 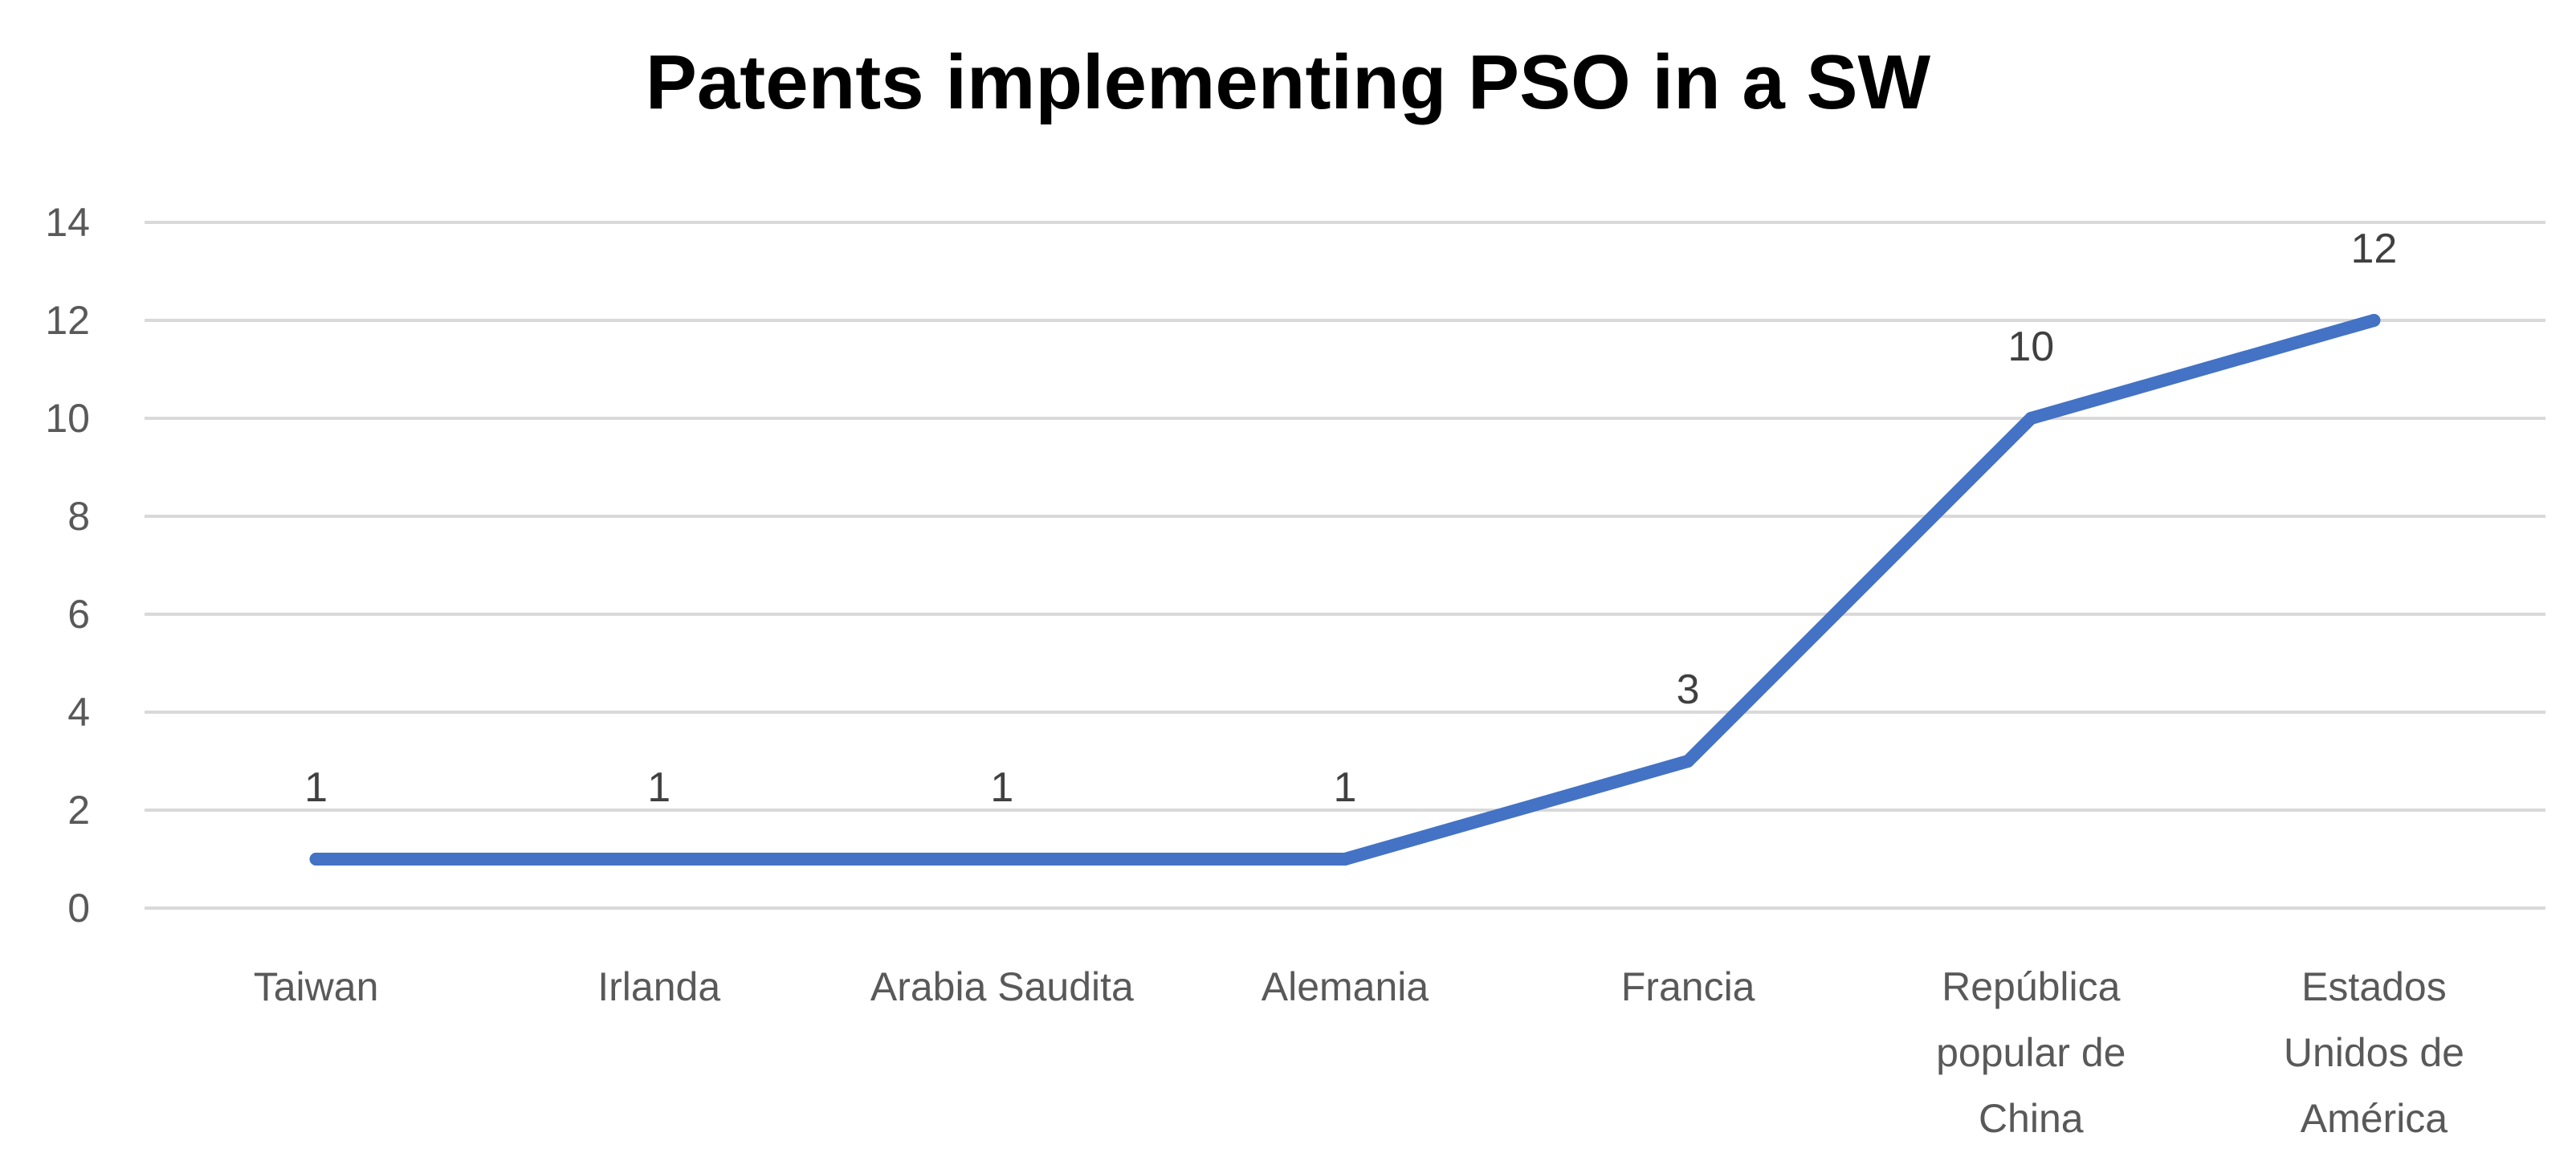 I want to click on y-tick-label: 8, so click(x=78, y=516).